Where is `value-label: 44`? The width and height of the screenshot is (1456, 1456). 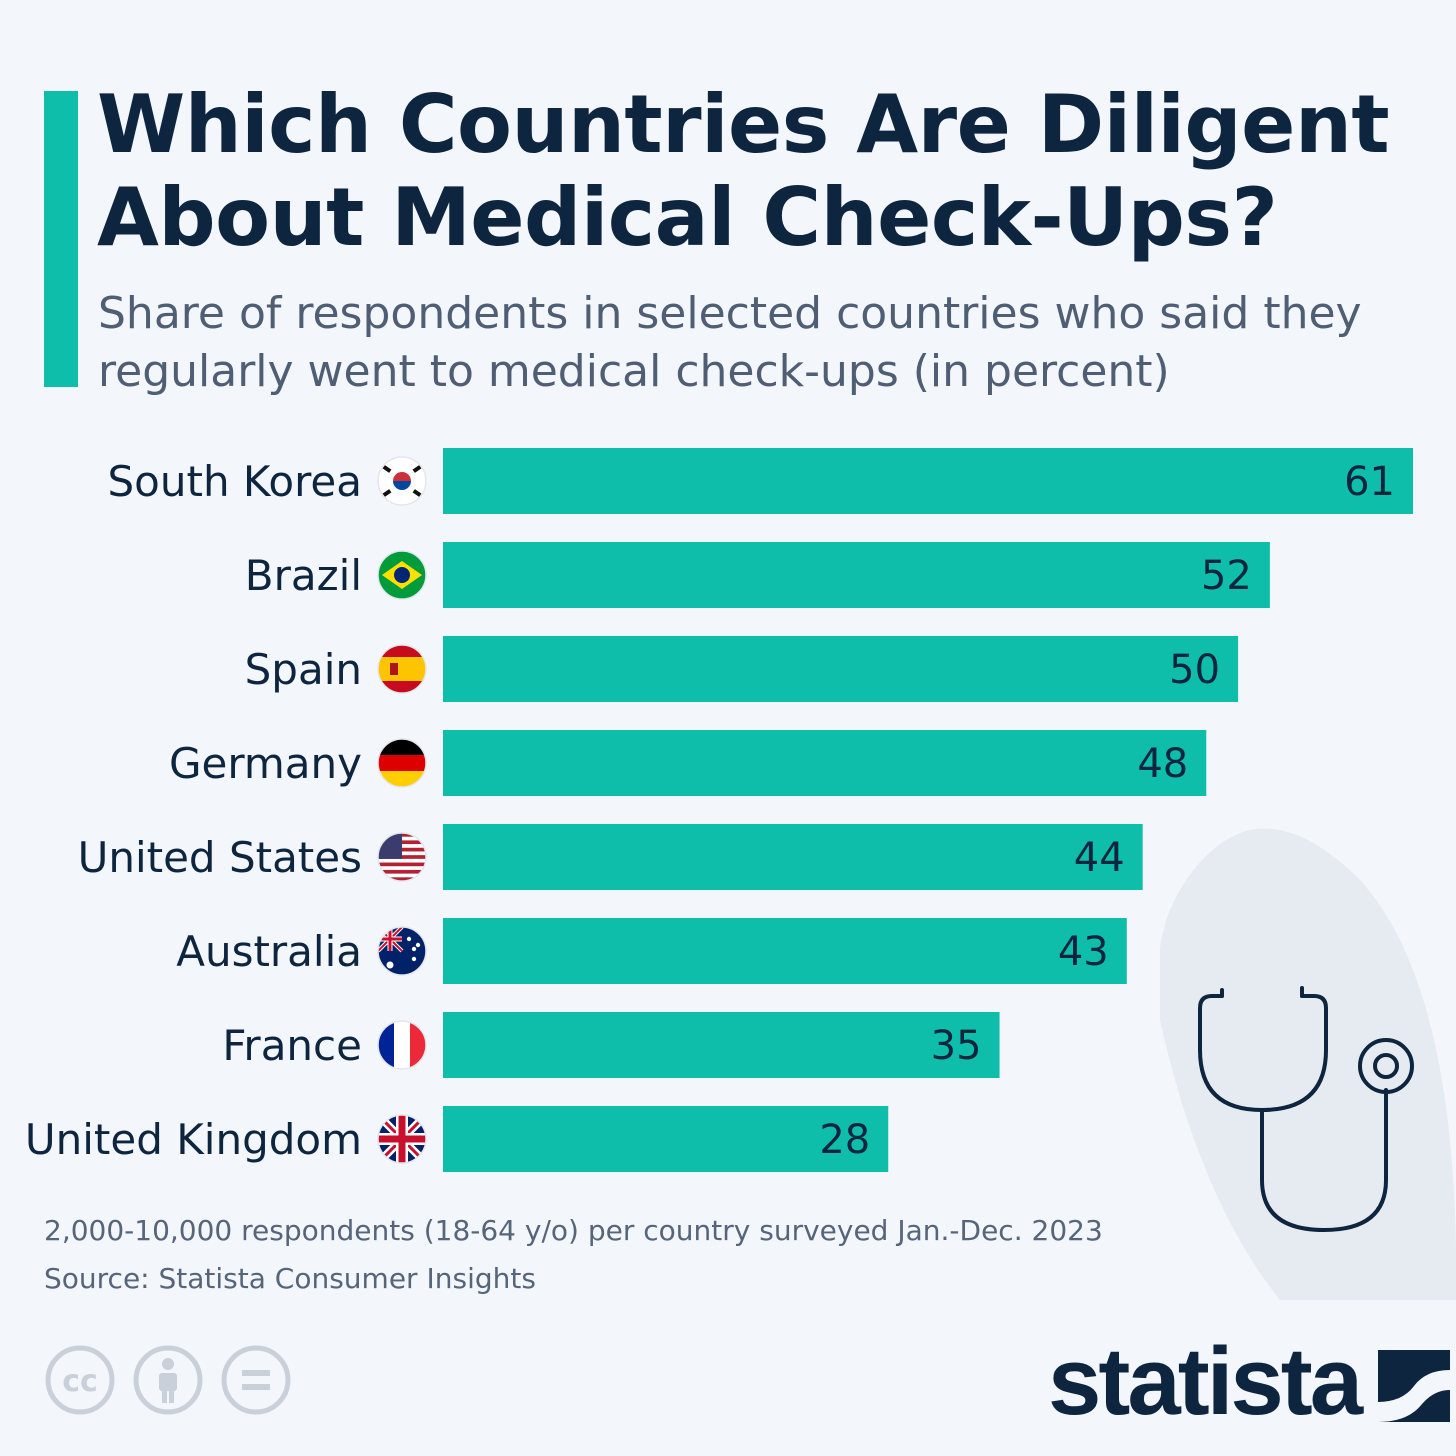
value-label: 44 is located at coordinates (1099, 858).